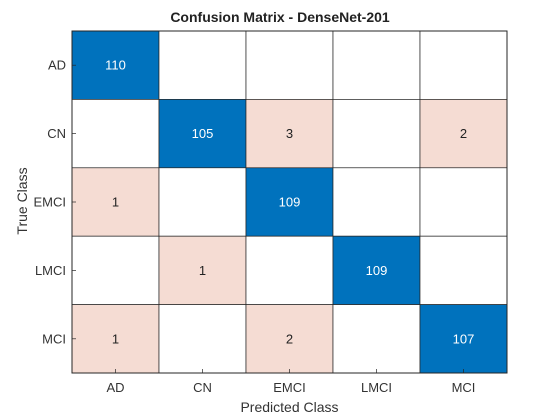  What do you see at coordinates (376, 387) in the screenshot?
I see `x-tick-label: LMCI` at bounding box center [376, 387].